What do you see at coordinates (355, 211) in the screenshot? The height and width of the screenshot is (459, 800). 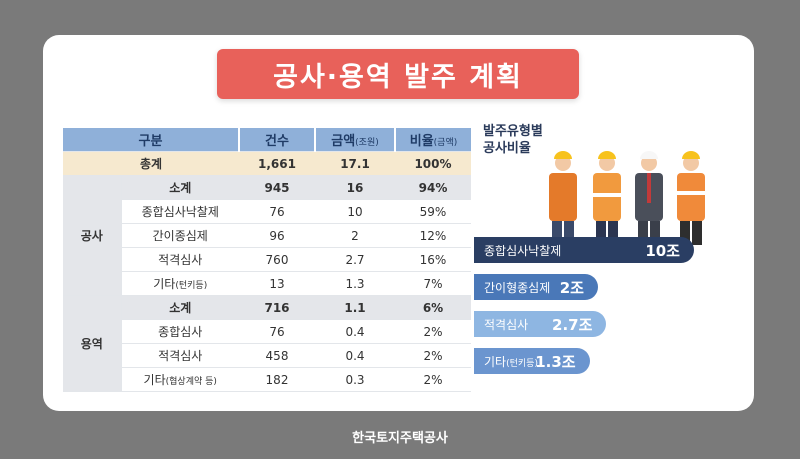 I see `cell-amount: 10` at bounding box center [355, 211].